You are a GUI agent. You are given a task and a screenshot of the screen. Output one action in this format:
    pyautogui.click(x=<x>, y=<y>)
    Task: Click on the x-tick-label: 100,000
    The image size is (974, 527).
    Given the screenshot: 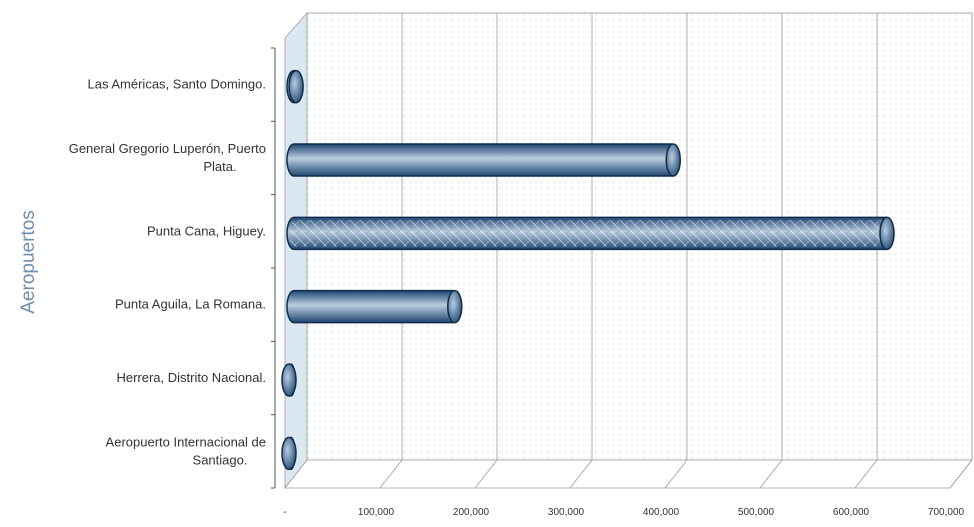 What is the action you would take?
    pyautogui.click(x=376, y=512)
    